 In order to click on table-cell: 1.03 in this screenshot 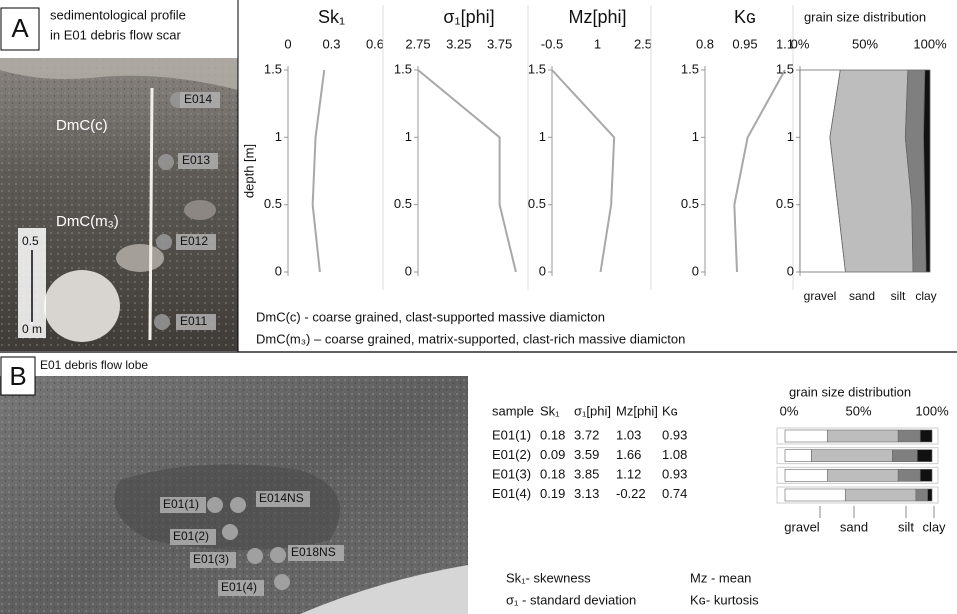, I will do `click(628, 434)`.